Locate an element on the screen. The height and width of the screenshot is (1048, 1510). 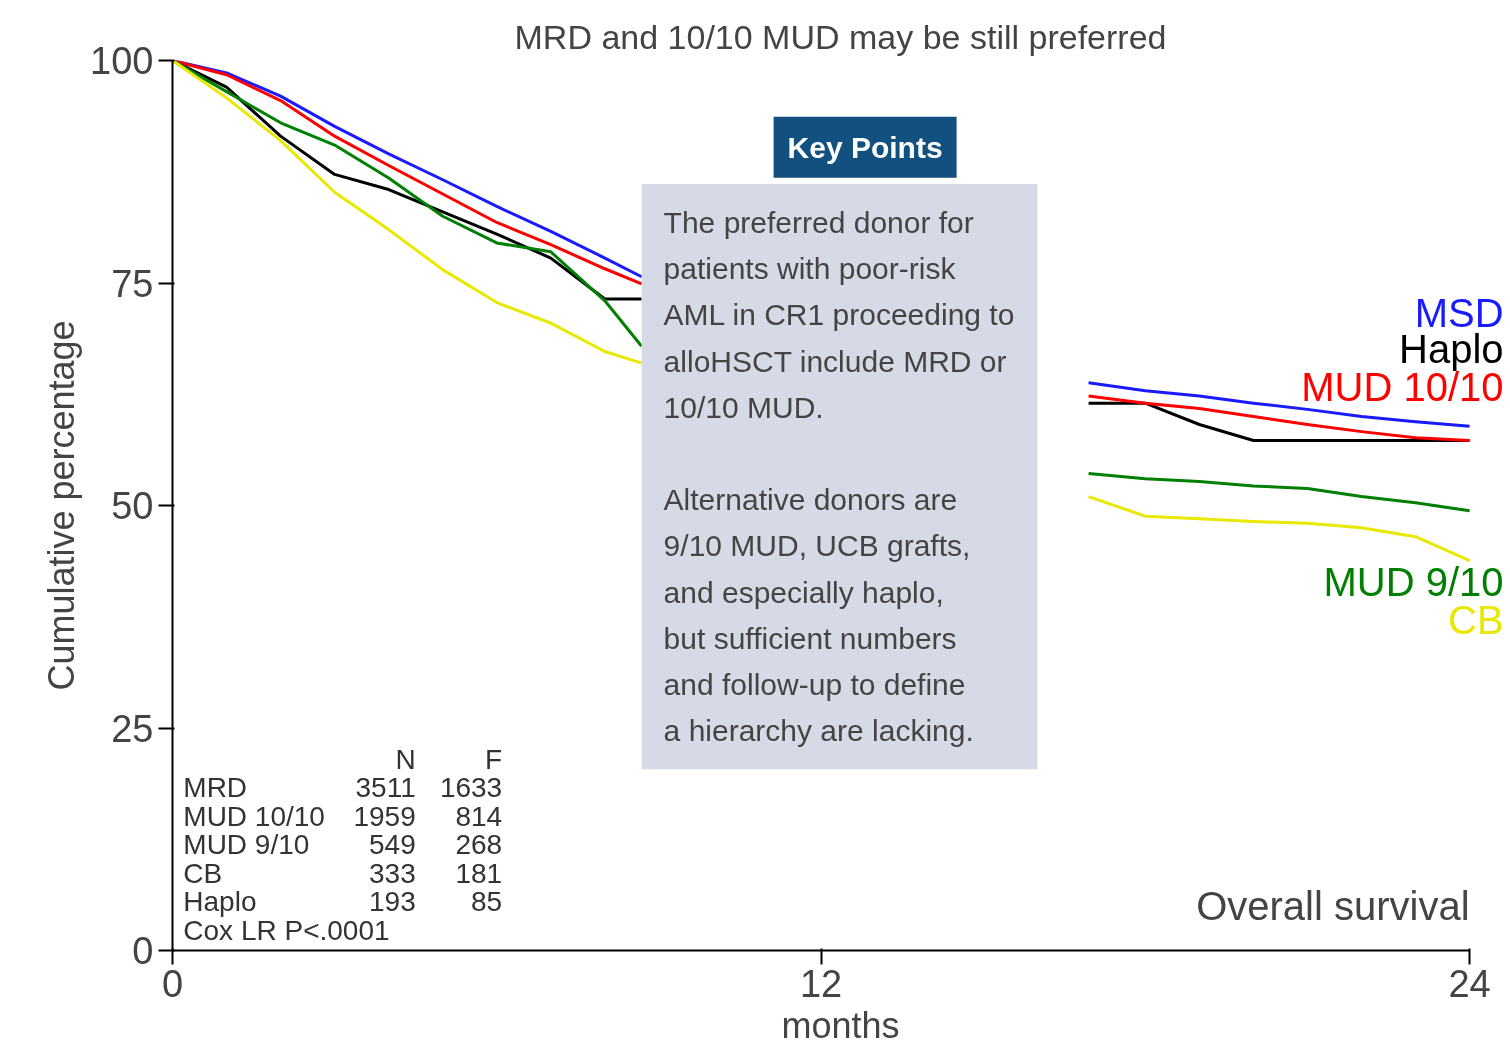
annotation: The preferred donor for patients with poor-risk AML in CR1 proceeding to alloHSCT include MRD or 10/10 MUD. is located at coordinates (839, 314).